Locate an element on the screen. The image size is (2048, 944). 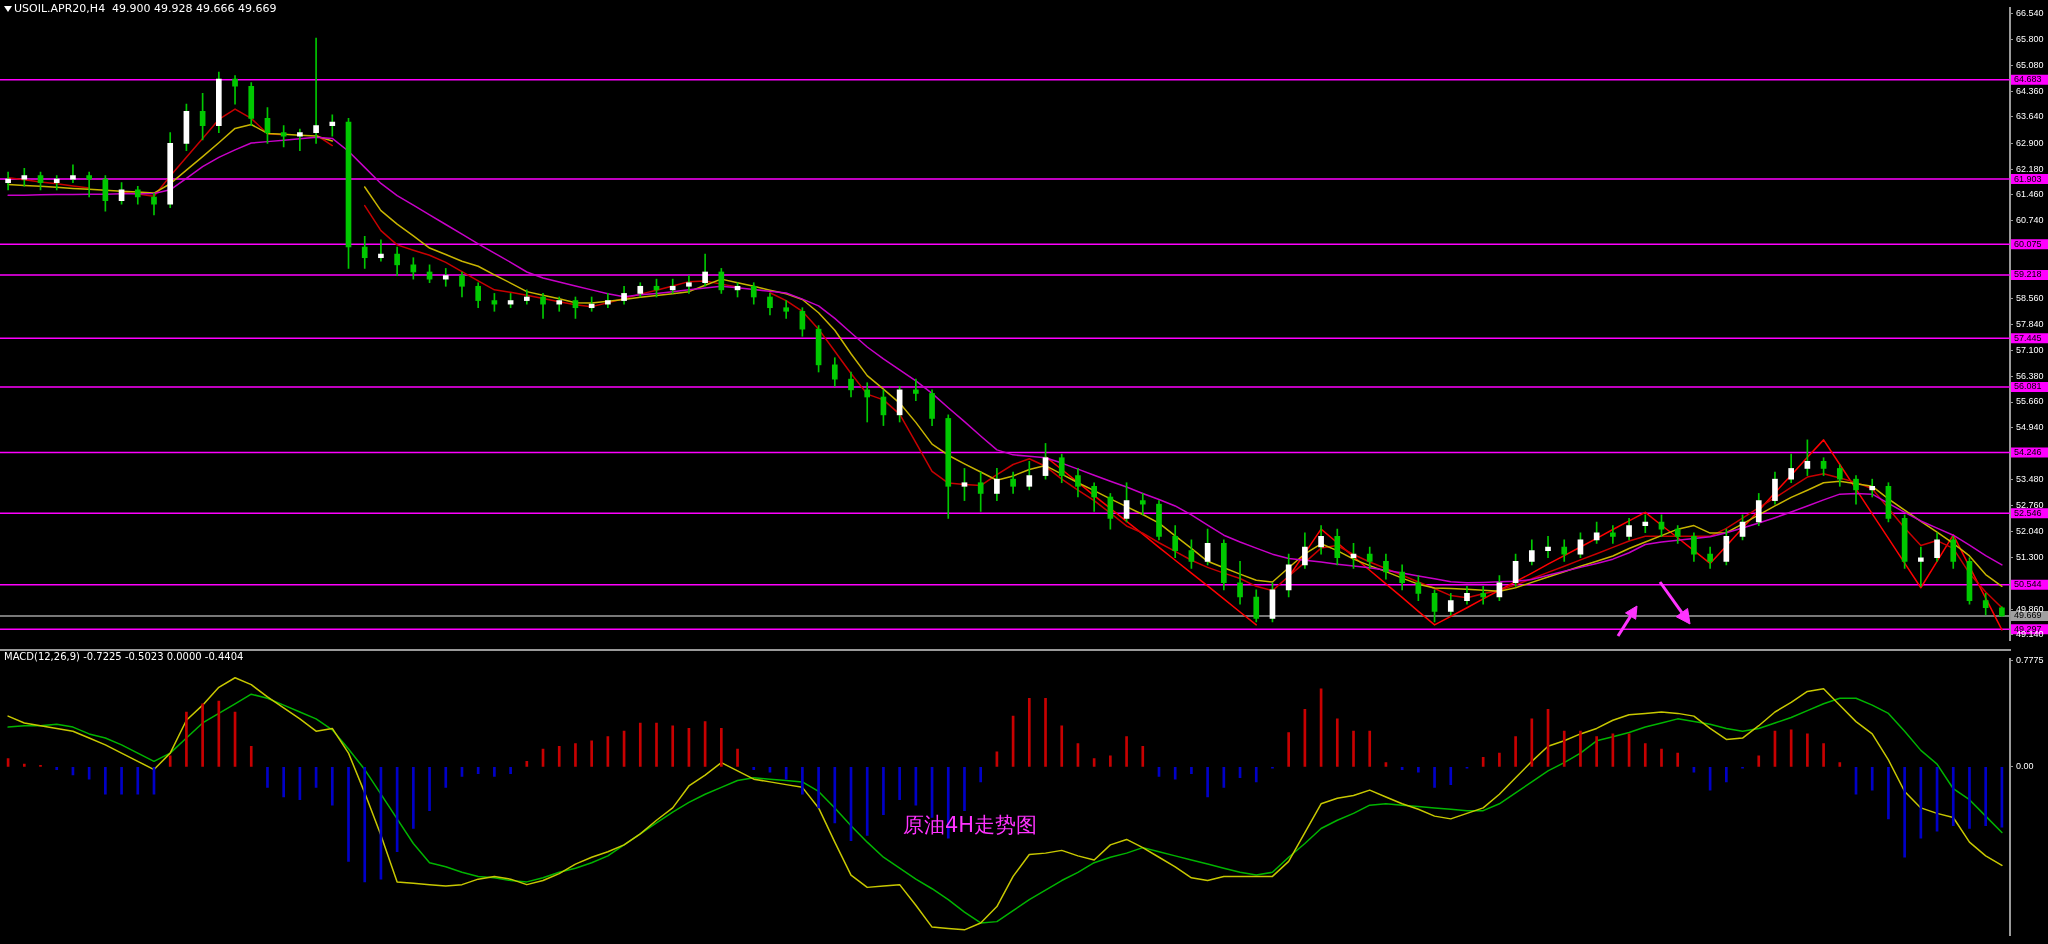
y-tick-label: 62.180 is located at coordinates (2030, 168).